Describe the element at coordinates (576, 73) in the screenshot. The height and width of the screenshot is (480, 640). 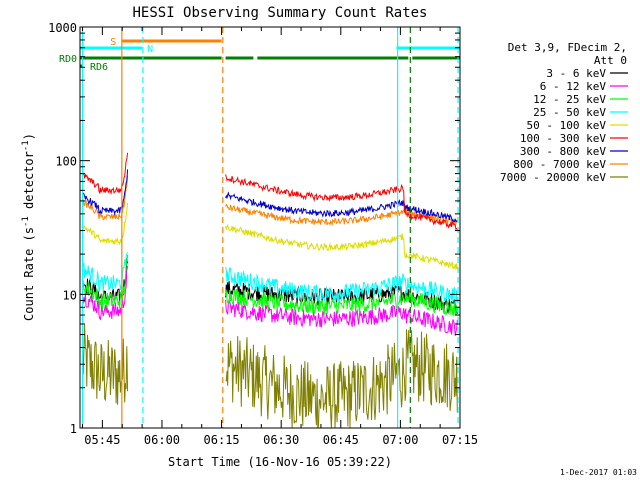
I see `legend-label: 3 - 6 keV` at that location.